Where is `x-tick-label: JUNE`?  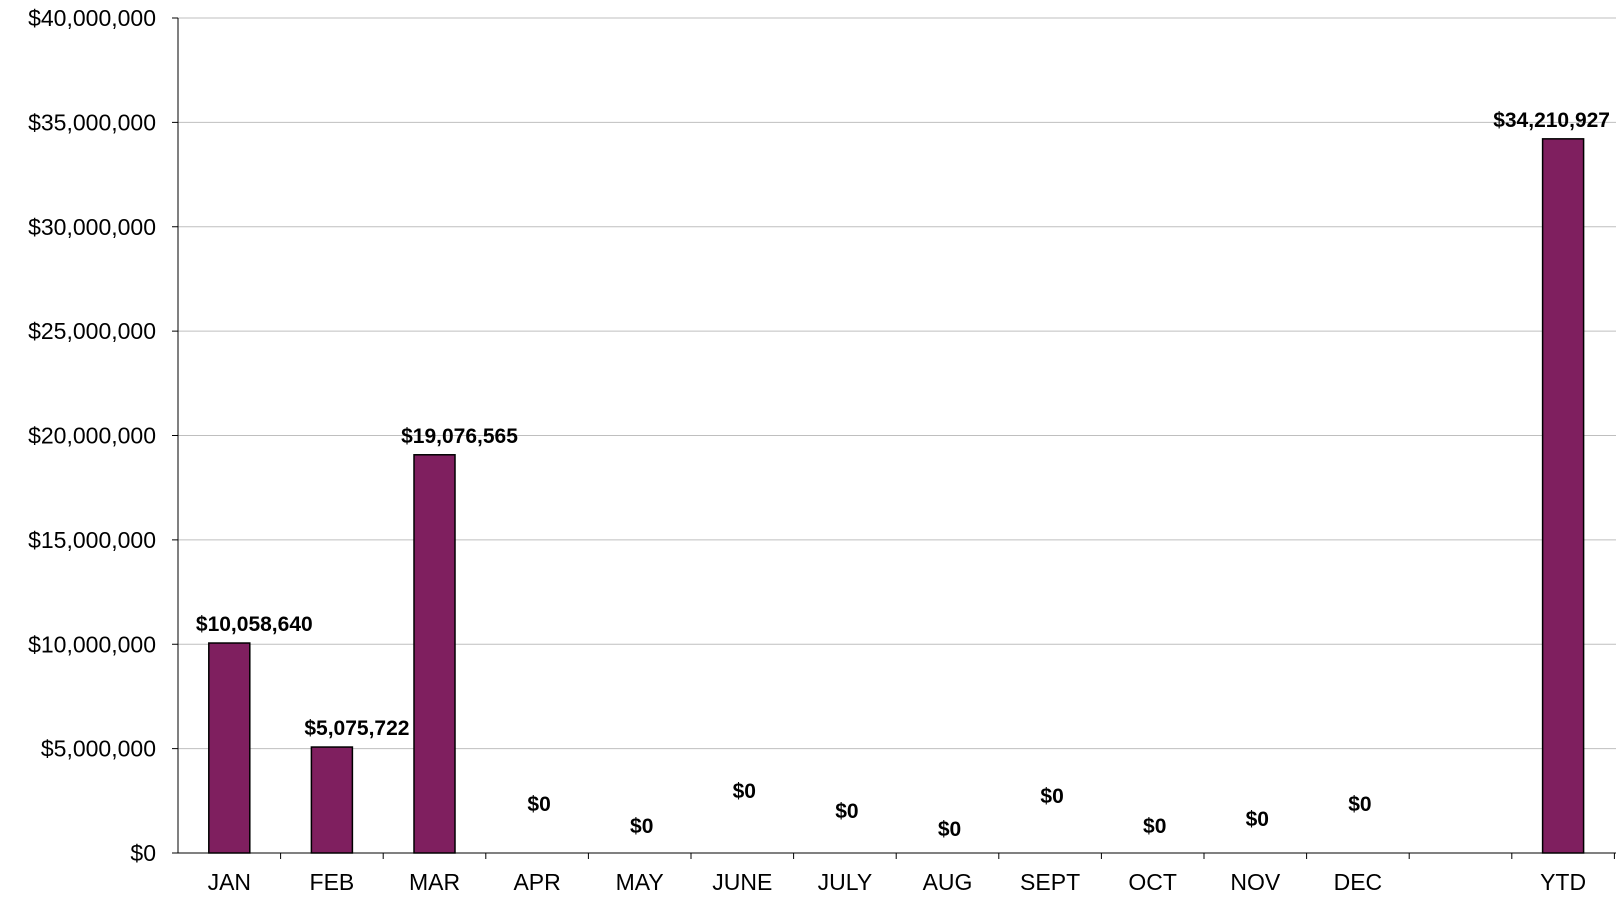 x-tick-label: JUNE is located at coordinates (742, 882).